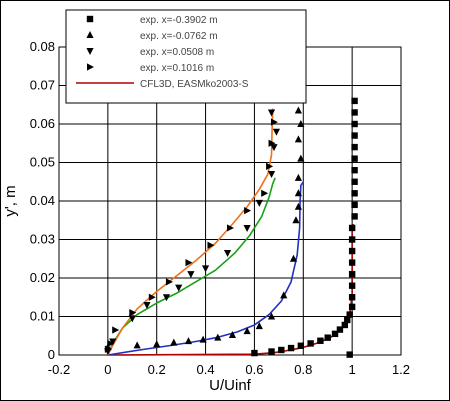  What do you see at coordinates (157, 369) in the screenshot?
I see `x-tick-label: 0.2` at bounding box center [157, 369].